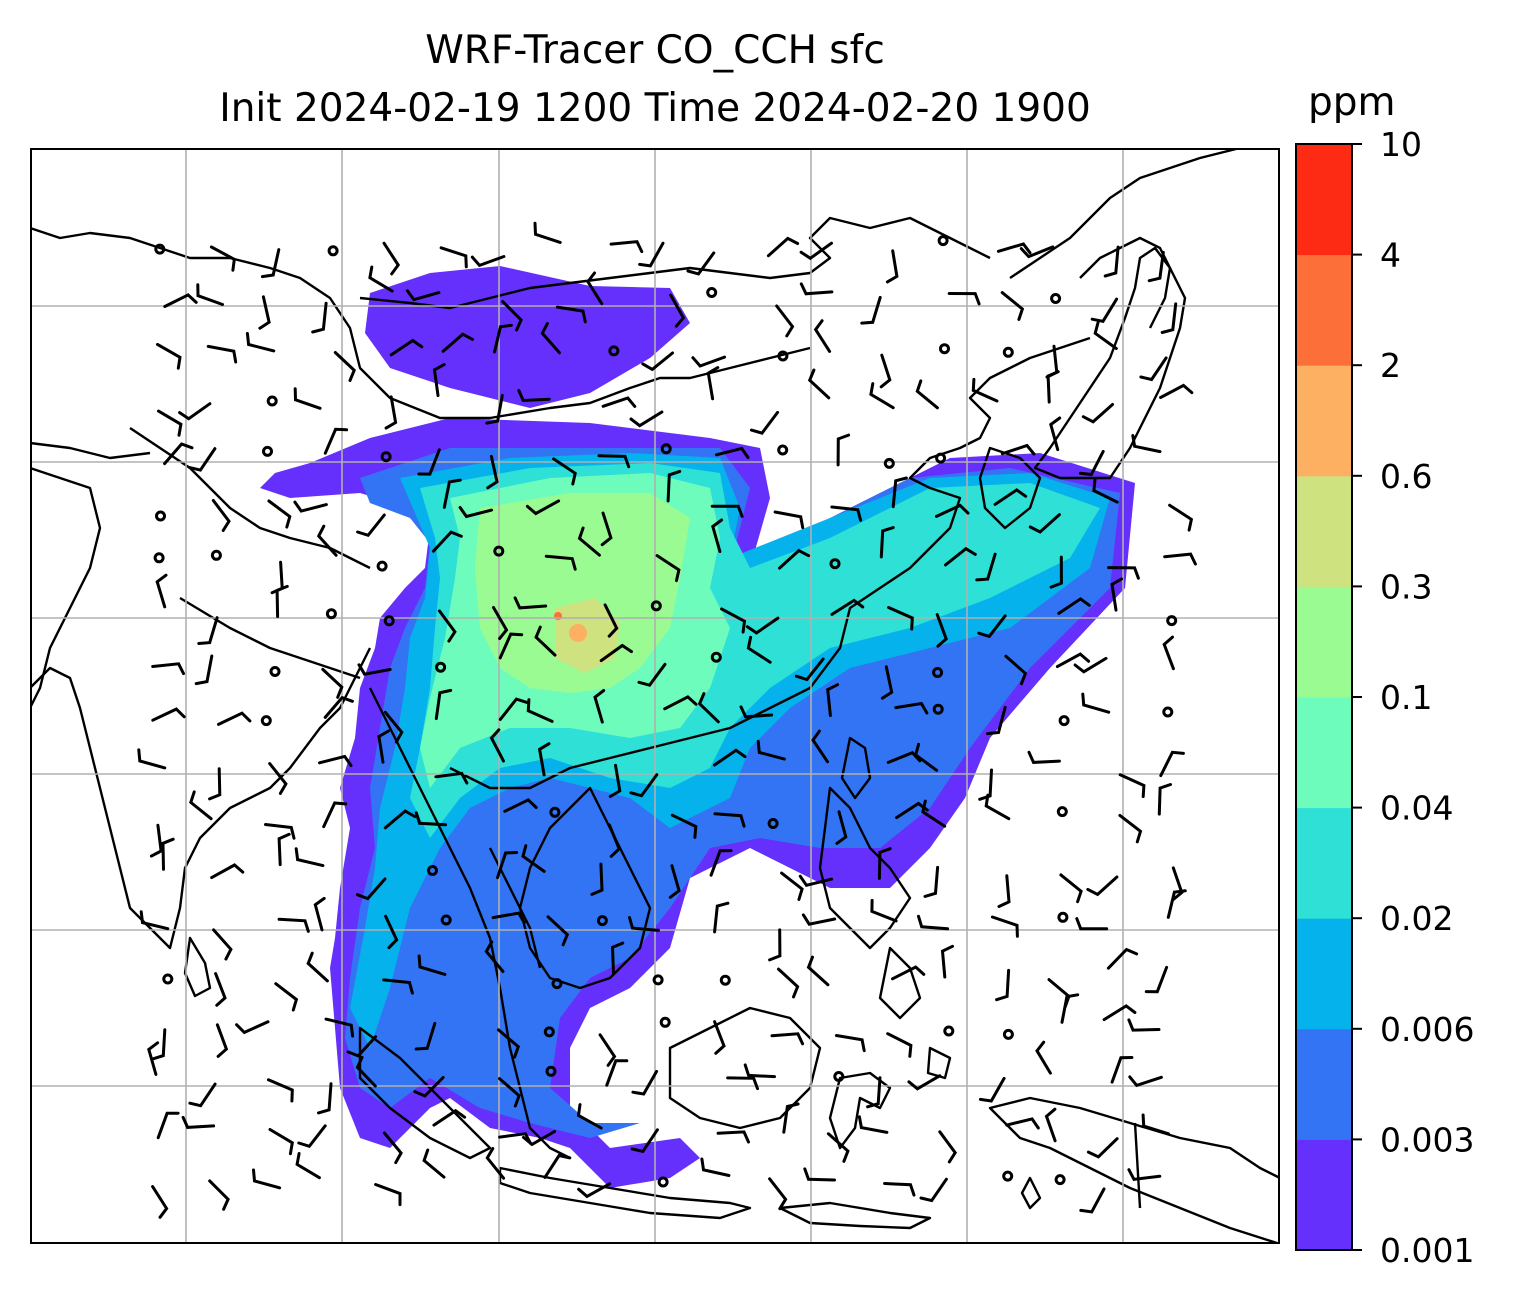 This screenshot has height=1306, width=1528. I want to click on colorbar-tick-label: 0.1, so click(1406, 697).